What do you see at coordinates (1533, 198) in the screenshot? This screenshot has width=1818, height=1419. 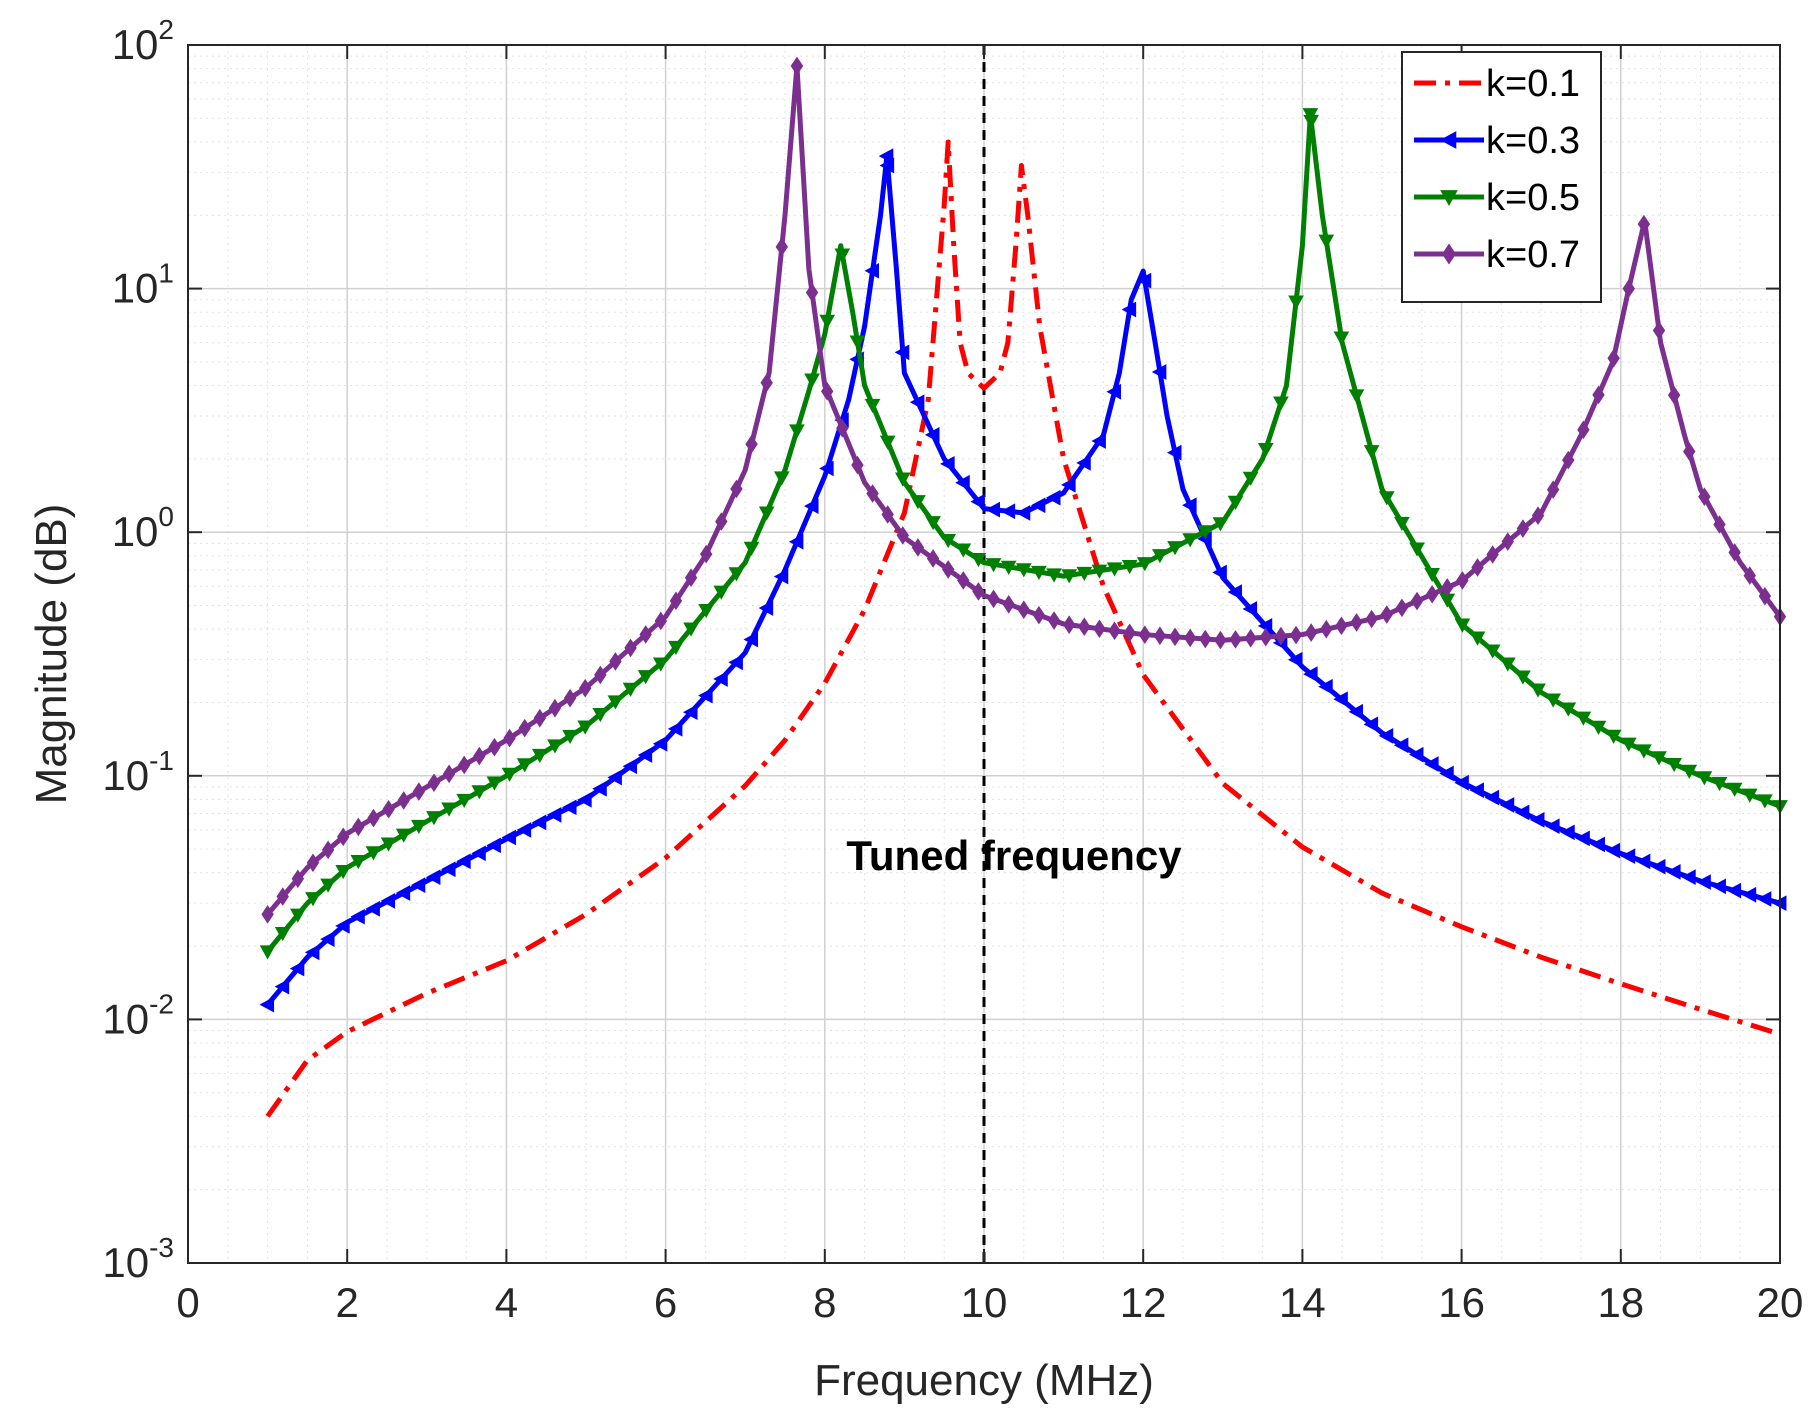 I see `legend-label: k=0.5` at bounding box center [1533, 198].